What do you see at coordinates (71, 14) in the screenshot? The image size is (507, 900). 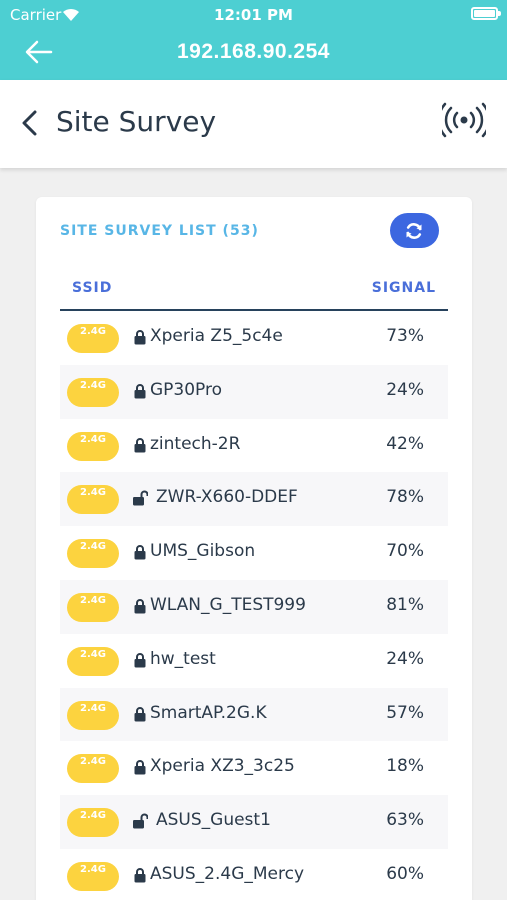 I see `wifi-icon` at bounding box center [71, 14].